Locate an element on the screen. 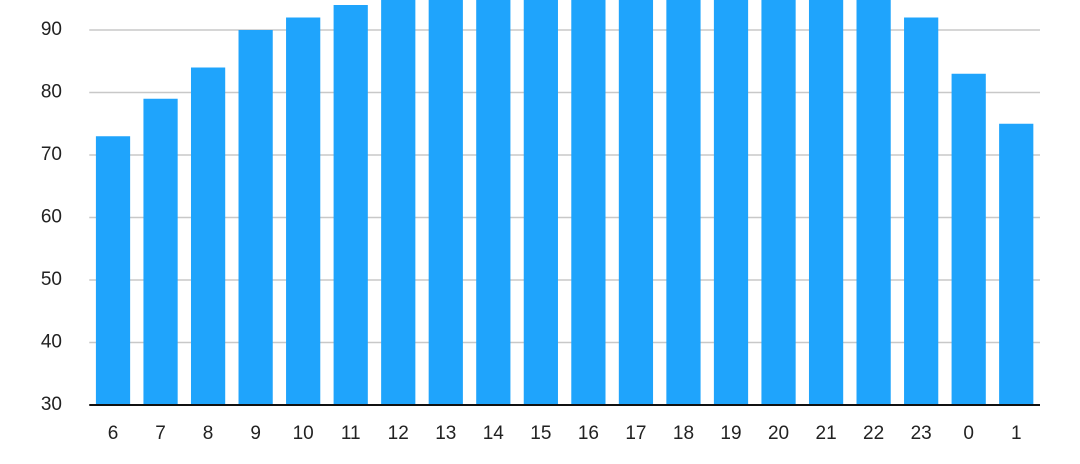 The height and width of the screenshot is (464, 1080). x-tick-label: 14 is located at coordinates (494, 433).